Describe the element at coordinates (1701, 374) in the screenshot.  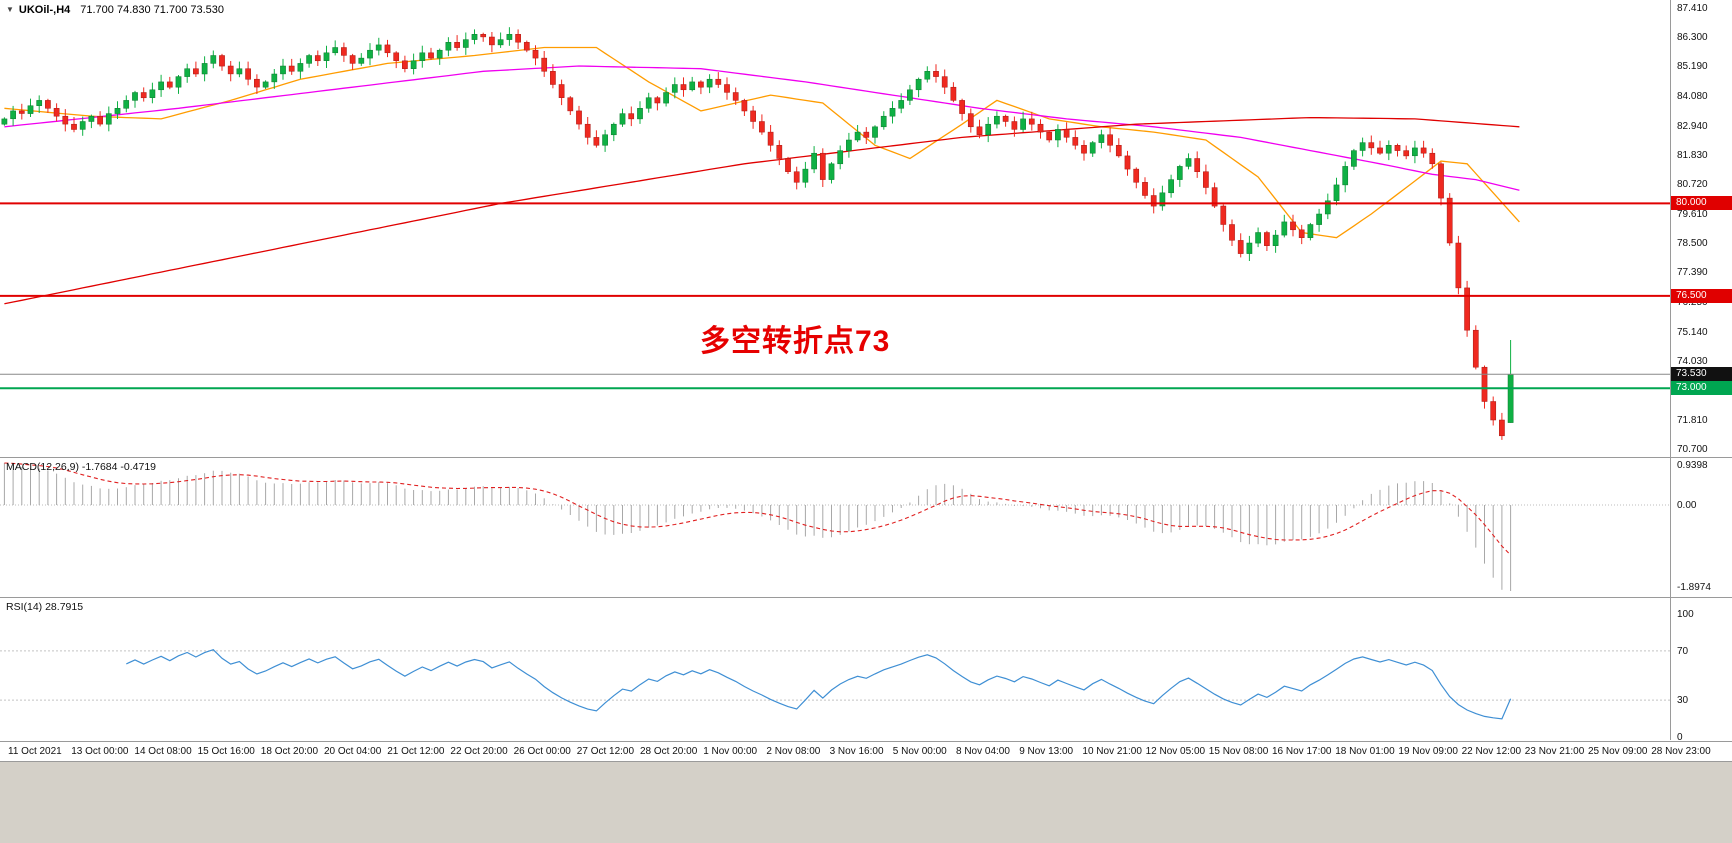
I see `price-badge-73.530: 73.530` at that location.